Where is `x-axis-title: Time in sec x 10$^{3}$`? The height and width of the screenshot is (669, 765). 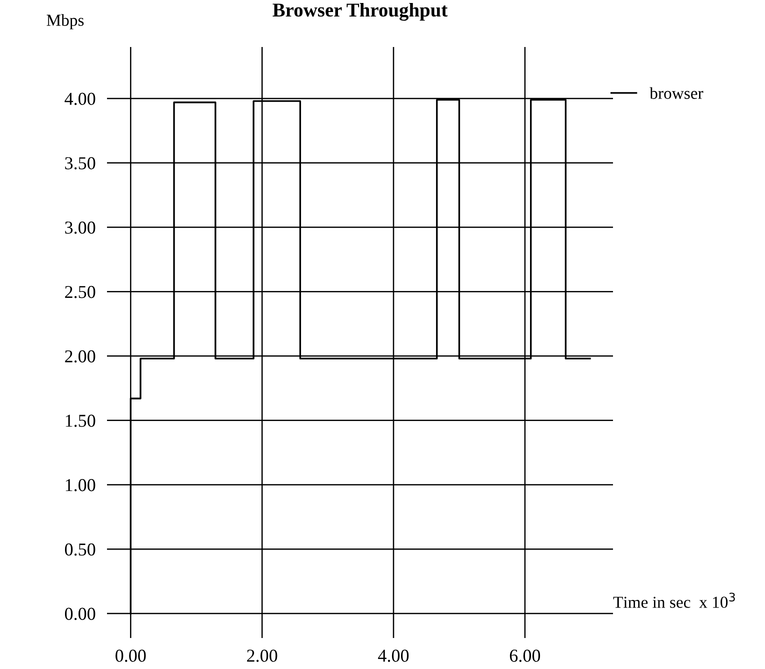
x-axis-title: Time in sec x 10$^{3}$ is located at coordinates (674, 600).